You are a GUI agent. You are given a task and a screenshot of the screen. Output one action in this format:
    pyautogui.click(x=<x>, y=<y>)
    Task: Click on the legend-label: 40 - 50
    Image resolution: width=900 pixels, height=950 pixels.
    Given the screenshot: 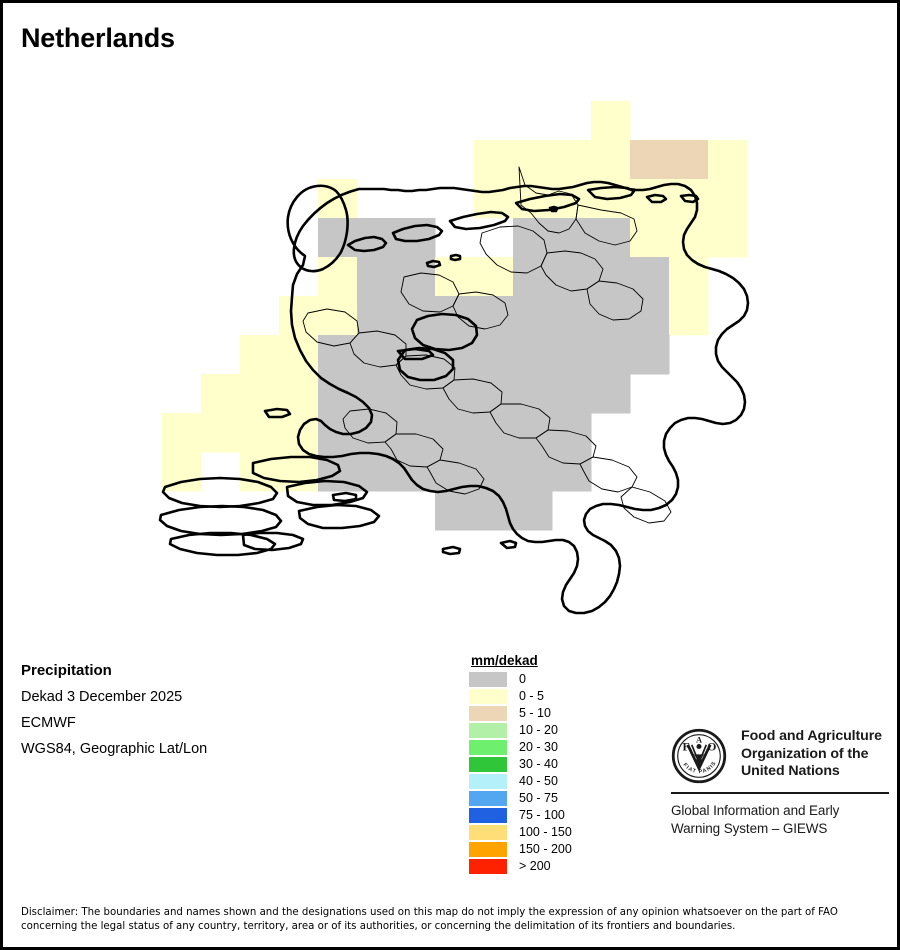 What is the action you would take?
    pyautogui.click(x=538, y=781)
    